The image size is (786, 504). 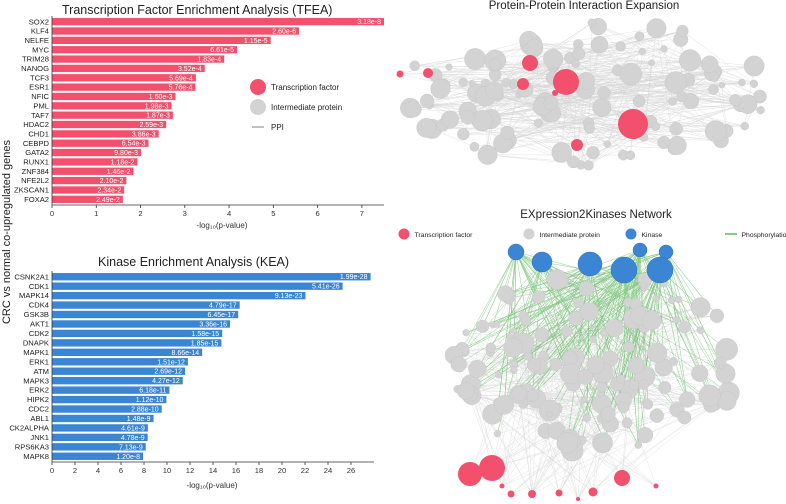 I want to click on legend-label: Intermediate protein, so click(x=306, y=107).